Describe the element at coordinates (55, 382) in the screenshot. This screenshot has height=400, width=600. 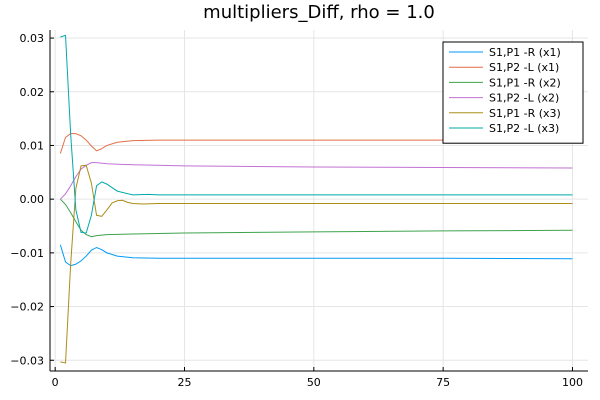
I see `x-tick-label: 0` at that location.